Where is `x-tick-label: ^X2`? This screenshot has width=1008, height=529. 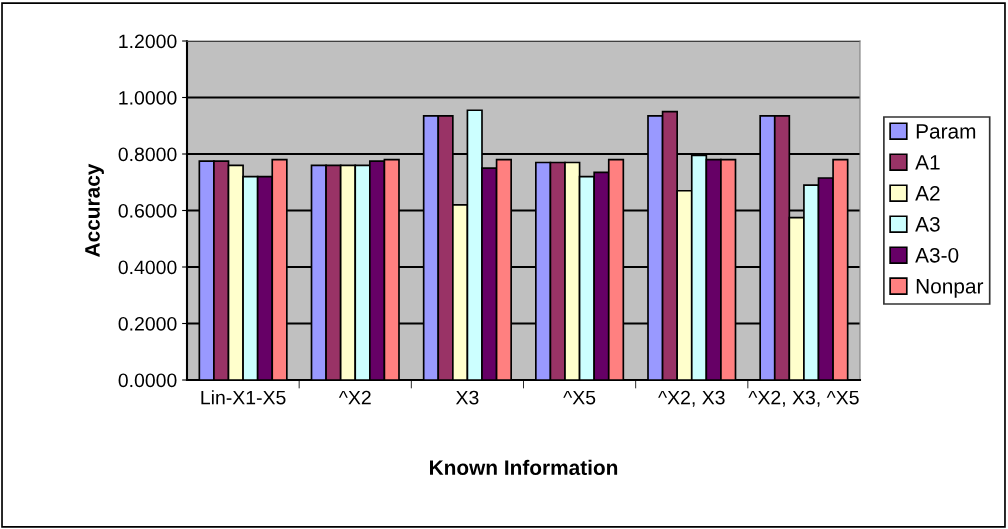 x-tick-label: ^X2 is located at coordinates (354, 397).